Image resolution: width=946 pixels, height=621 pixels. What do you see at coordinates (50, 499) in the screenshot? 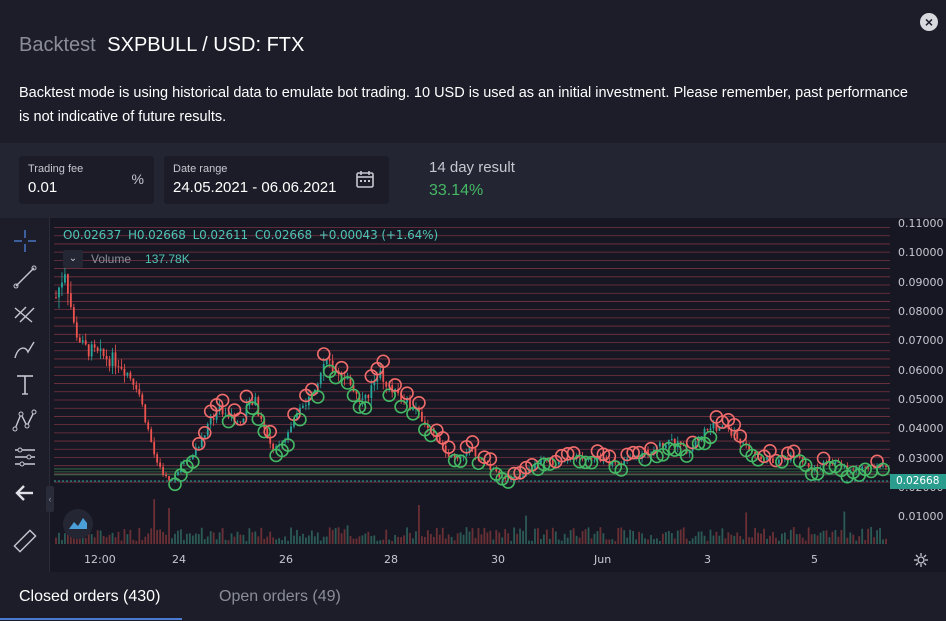
I see `toolbar-collapse-handle: ‹` at bounding box center [50, 499].